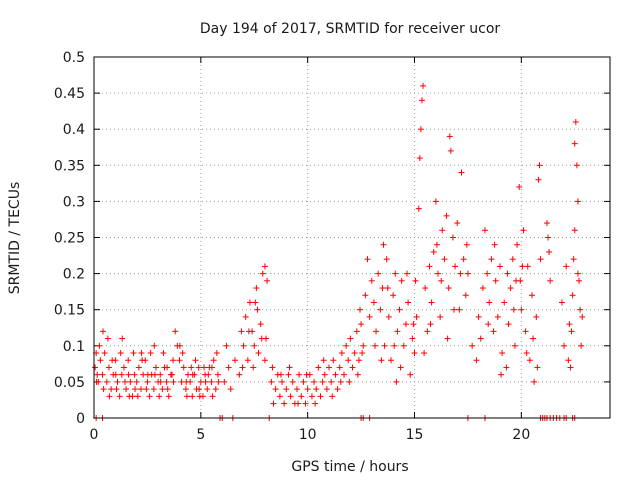  Describe the element at coordinates (74, 58) in the screenshot. I see `y-tick-label: 0.5` at that location.